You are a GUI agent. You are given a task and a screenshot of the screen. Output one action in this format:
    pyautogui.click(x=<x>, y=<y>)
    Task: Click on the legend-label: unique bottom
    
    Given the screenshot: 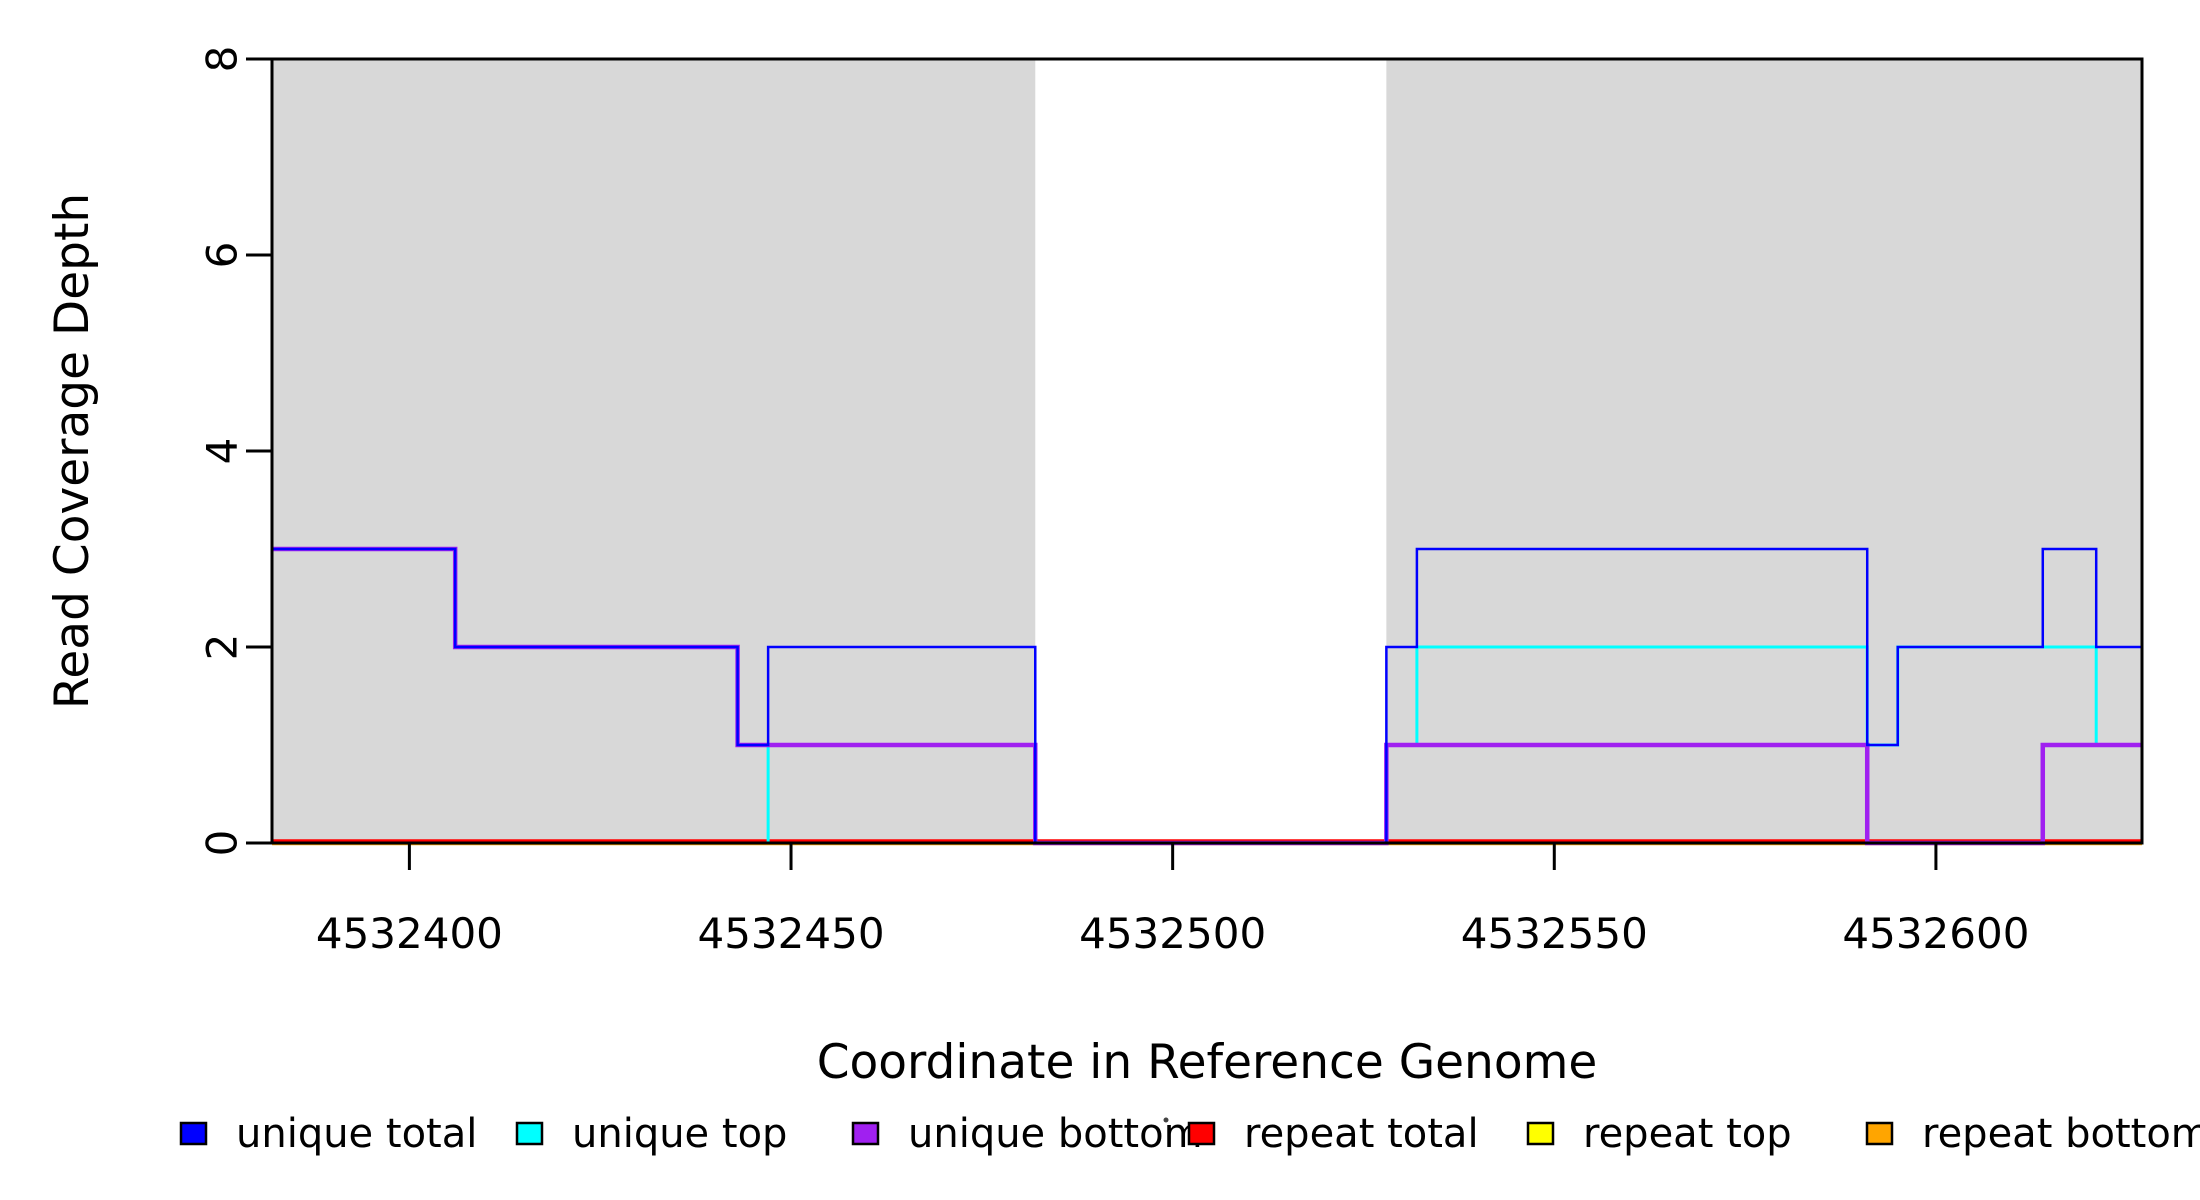 What is the action you would take?
    pyautogui.click(x=1055, y=1134)
    